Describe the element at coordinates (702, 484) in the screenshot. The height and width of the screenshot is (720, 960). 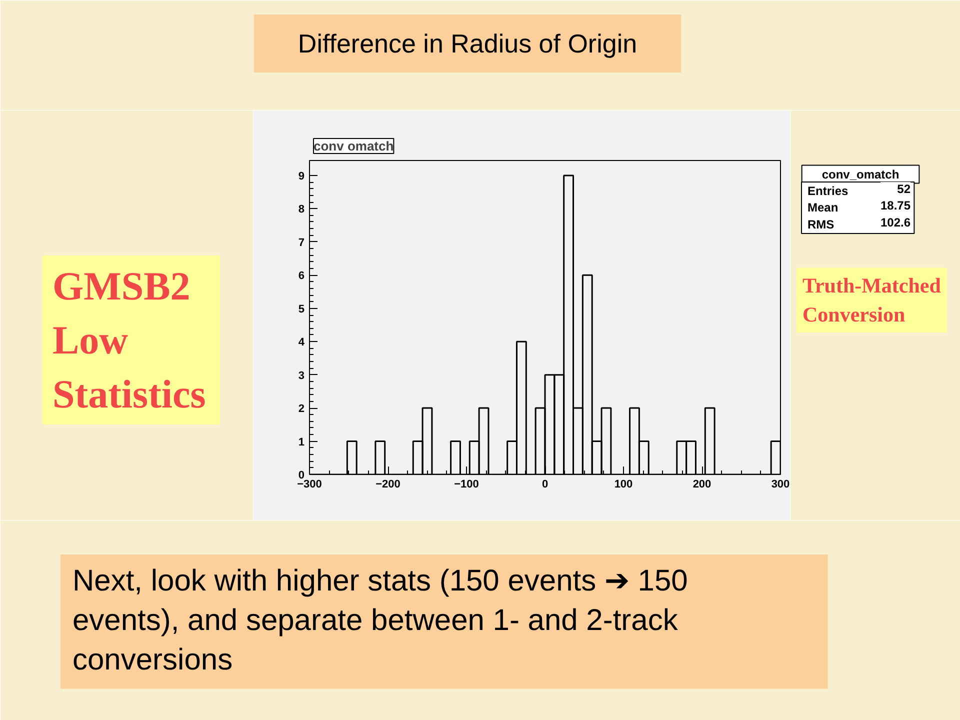
I see `x-tick-label: 200` at that location.